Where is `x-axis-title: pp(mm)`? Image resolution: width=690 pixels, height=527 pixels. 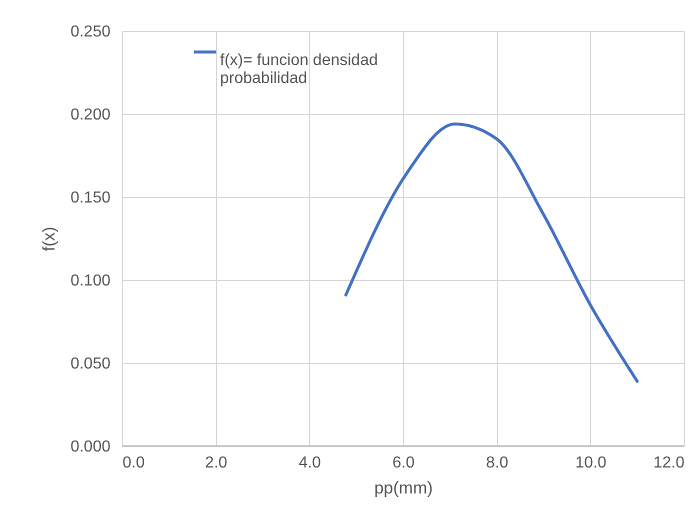 x-axis-title: pp(mm) is located at coordinates (403, 488).